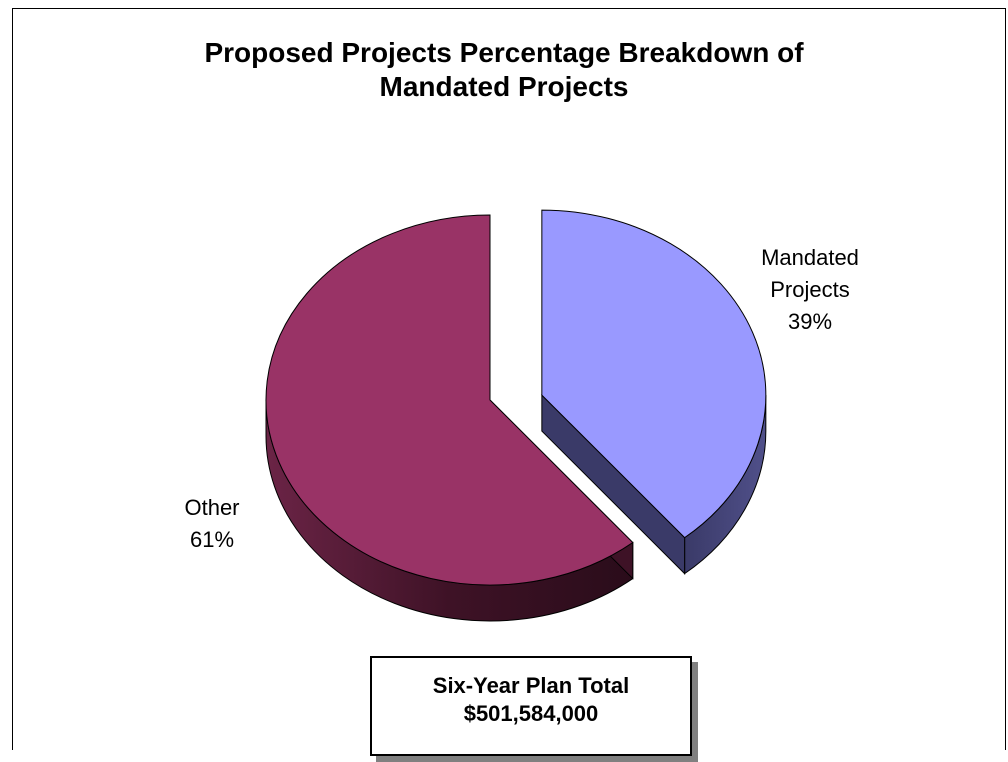 Image resolution: width=1008 pixels, height=762 pixels. What do you see at coordinates (654, 374) in the screenshot?
I see `mandated-slice` at bounding box center [654, 374].